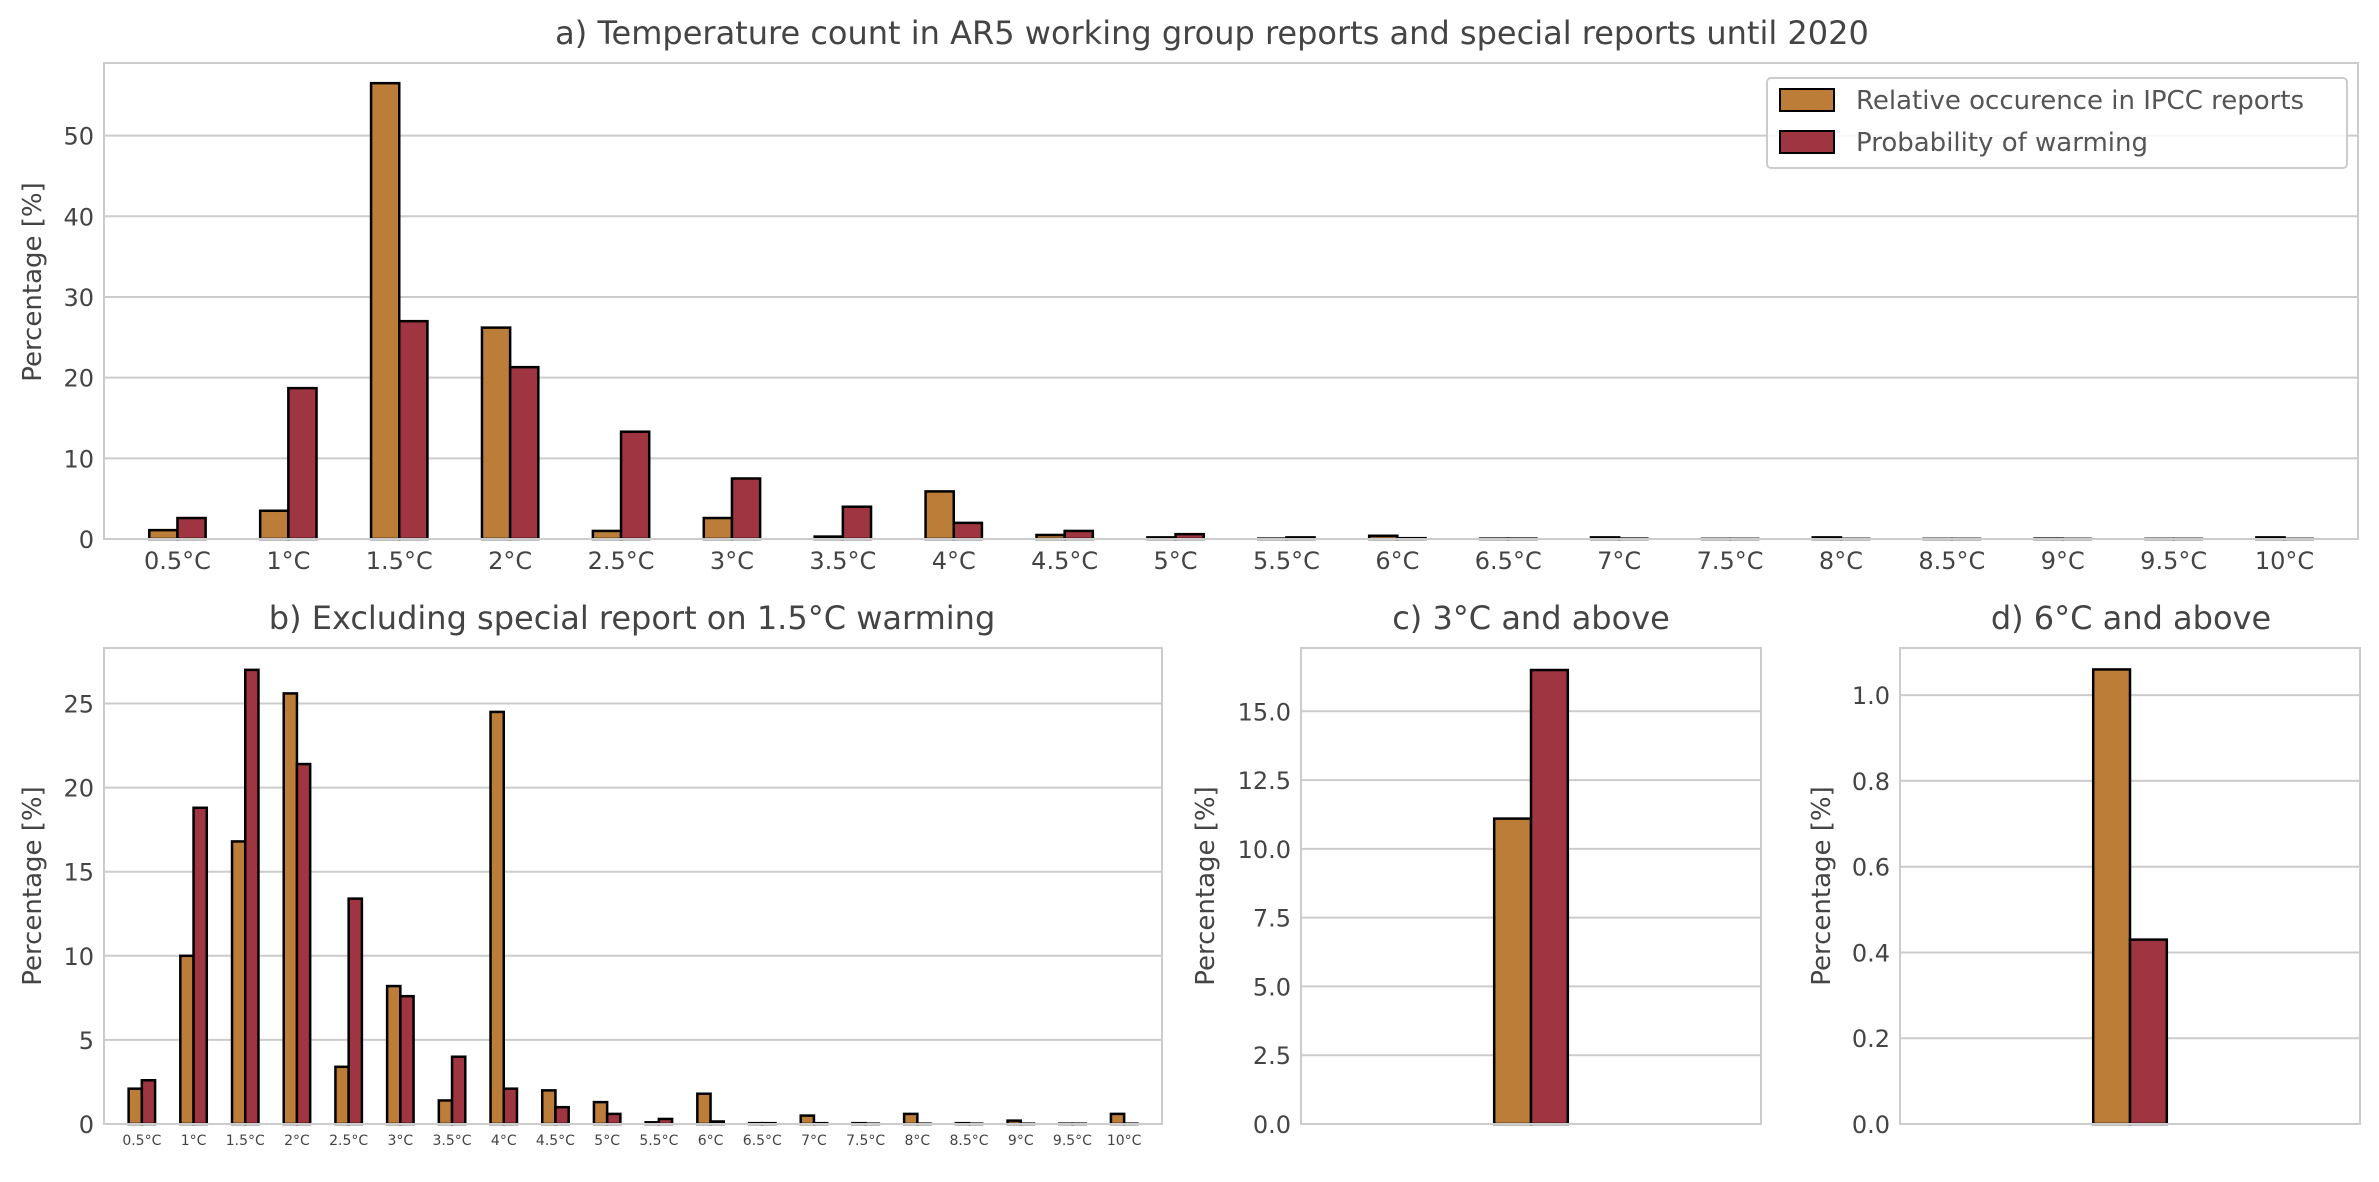 The height and width of the screenshot is (1182, 2379). What do you see at coordinates (1272, 987) in the screenshot?
I see `panel-c-y-tick-label: 5.0` at bounding box center [1272, 987].